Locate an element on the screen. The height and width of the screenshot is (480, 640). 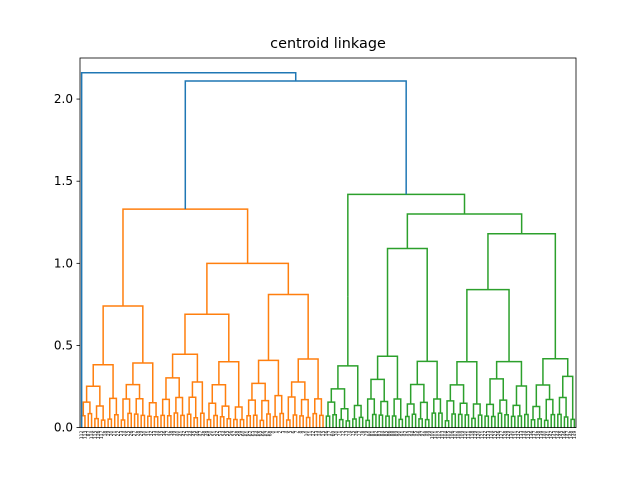
leaf-label: 127 is located at coordinates (502, 434).